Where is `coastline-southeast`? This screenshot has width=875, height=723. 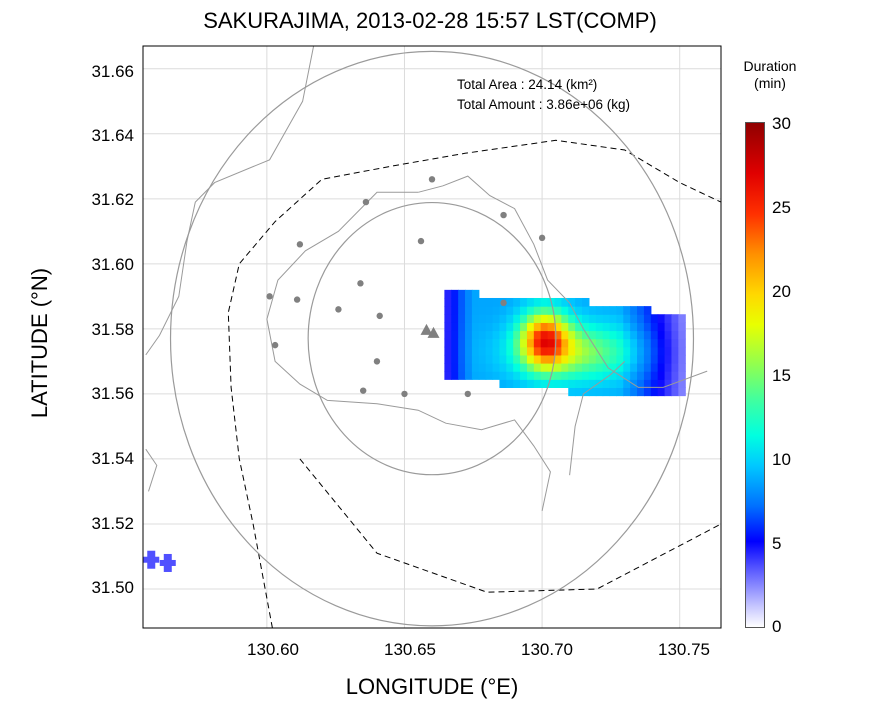
coastline-southeast is located at coordinates (597, 418).